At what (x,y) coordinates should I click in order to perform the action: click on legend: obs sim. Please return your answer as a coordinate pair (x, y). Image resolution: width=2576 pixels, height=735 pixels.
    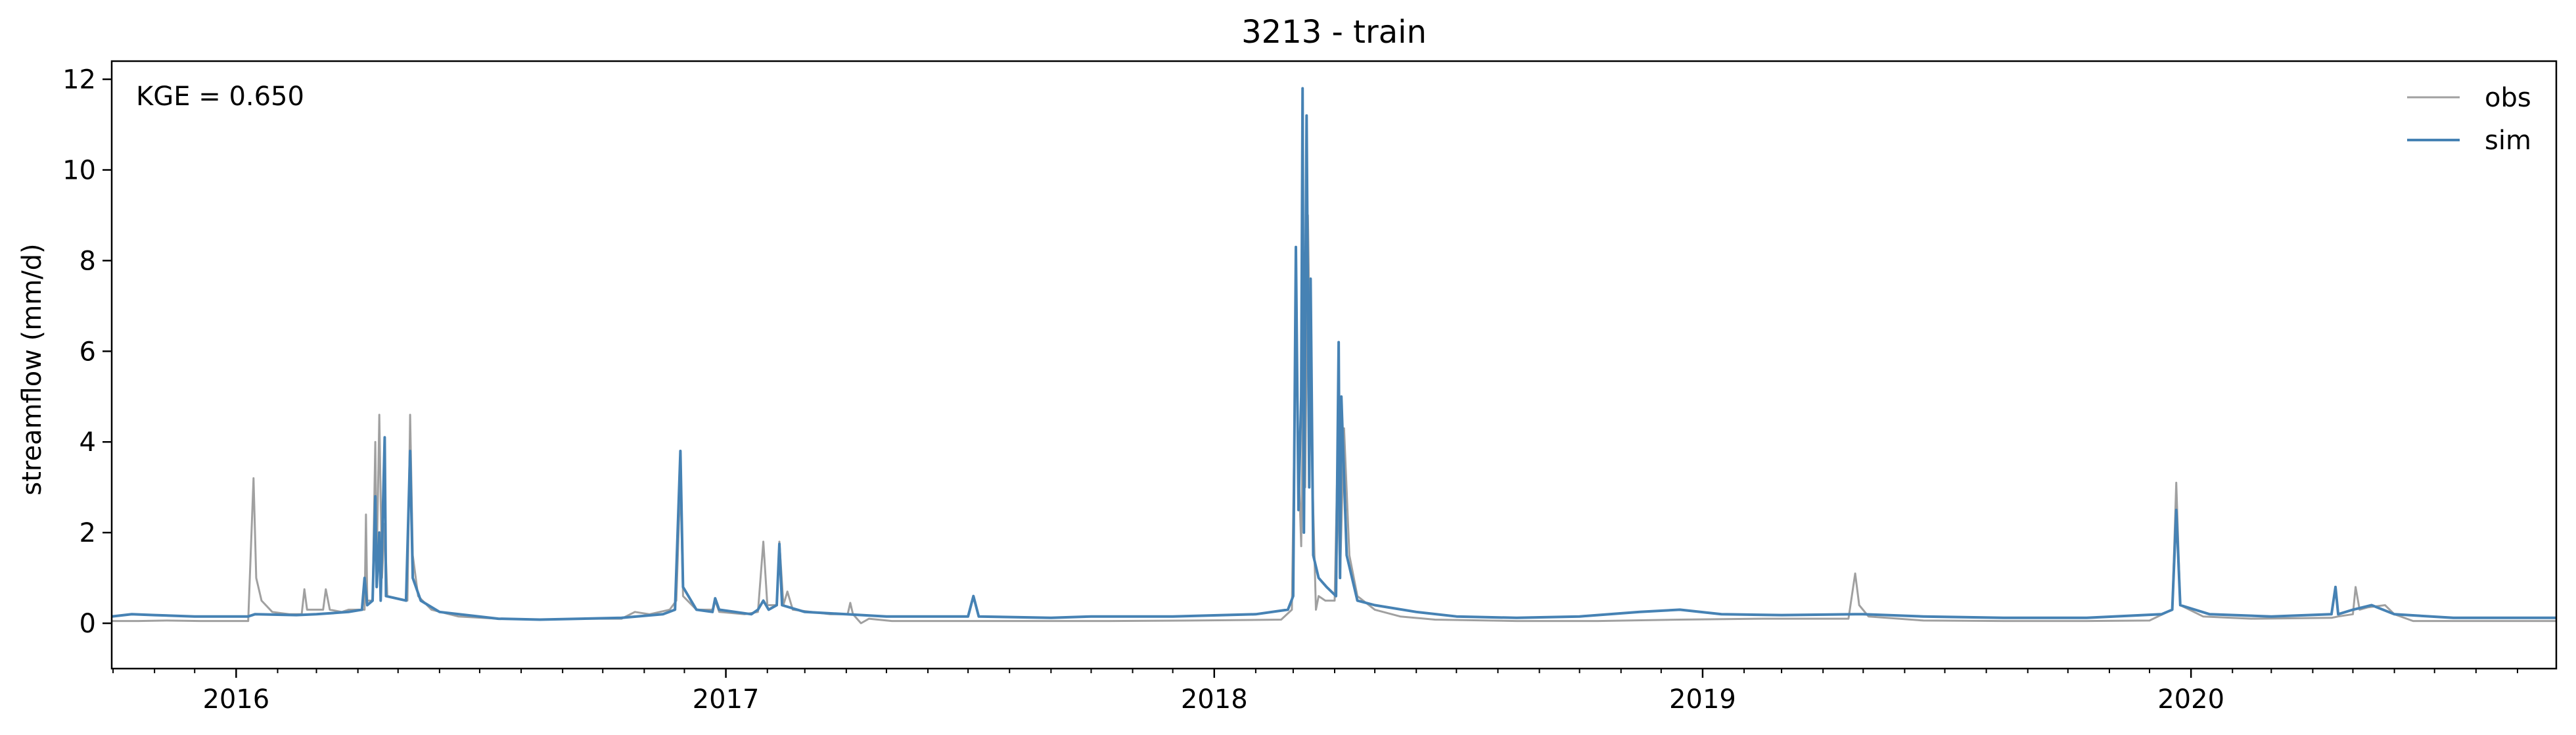
    Looking at the image, I should click on (2469, 119).